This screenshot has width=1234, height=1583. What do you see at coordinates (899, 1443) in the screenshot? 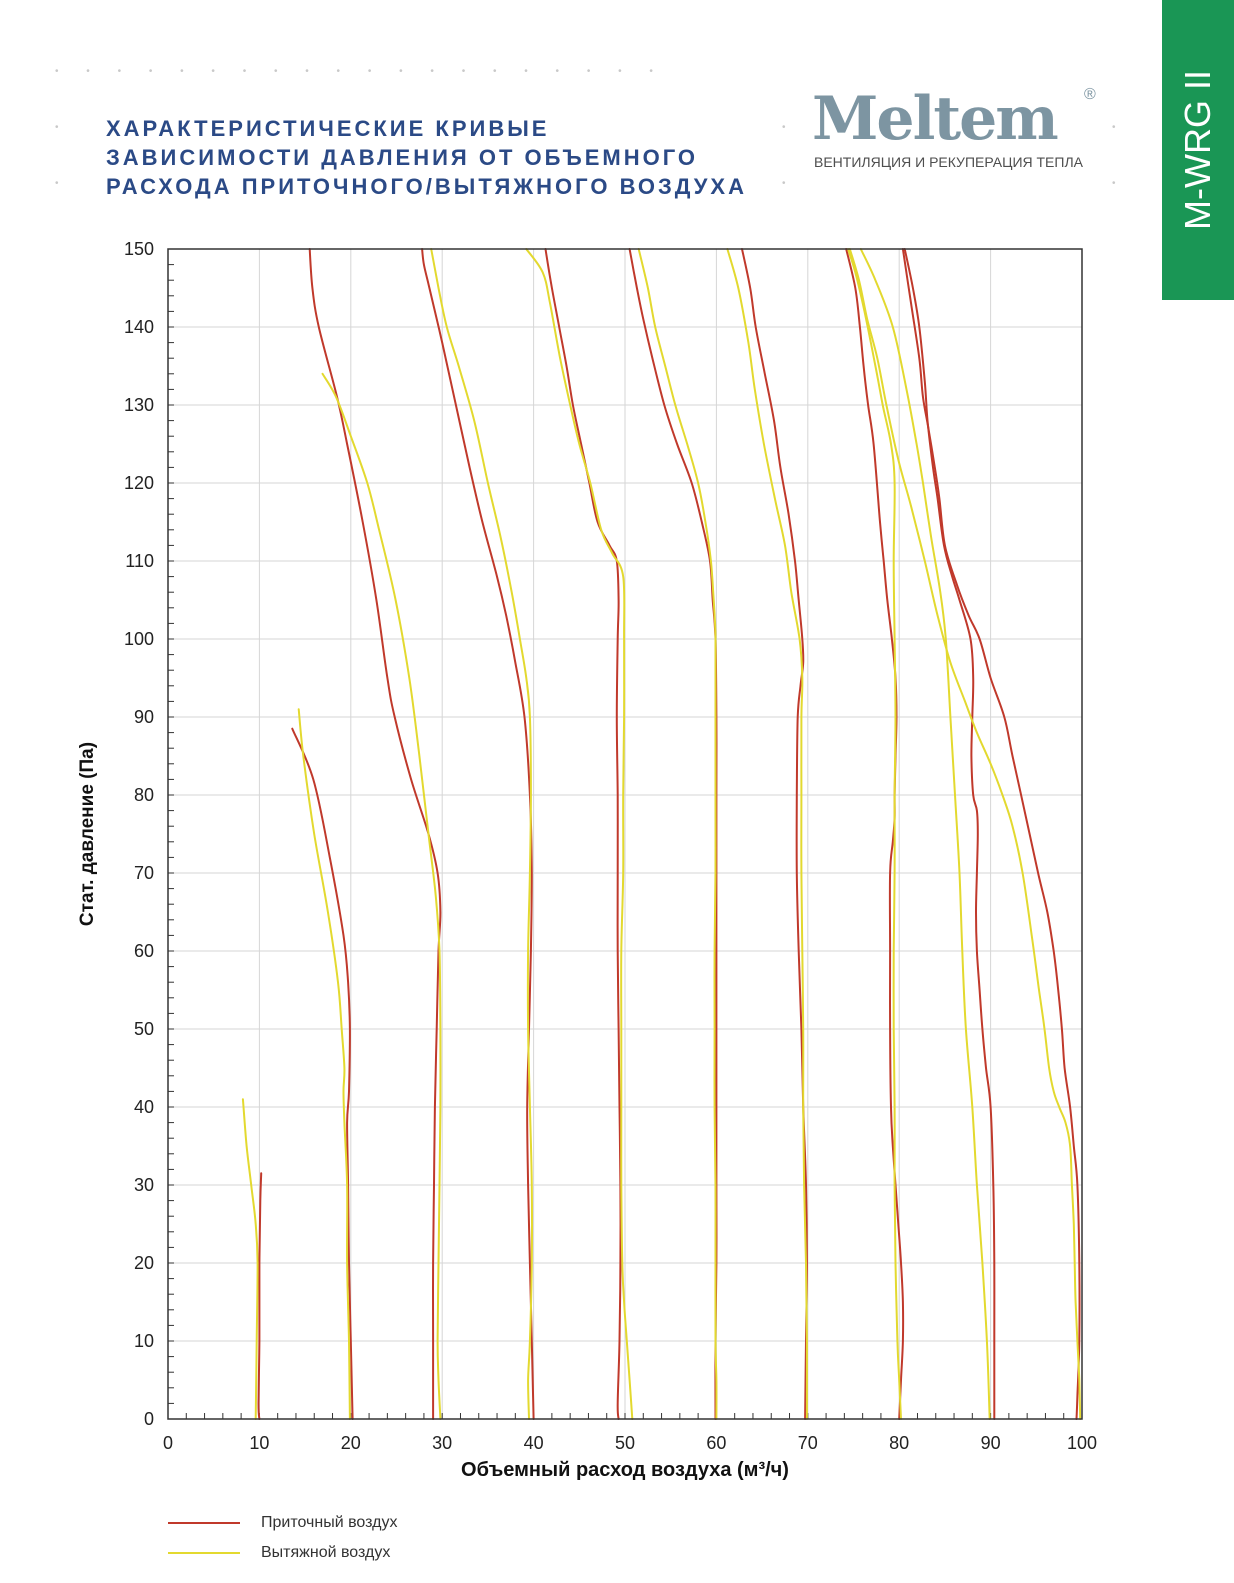
I see `x-tick-label-80: 80` at bounding box center [899, 1443].